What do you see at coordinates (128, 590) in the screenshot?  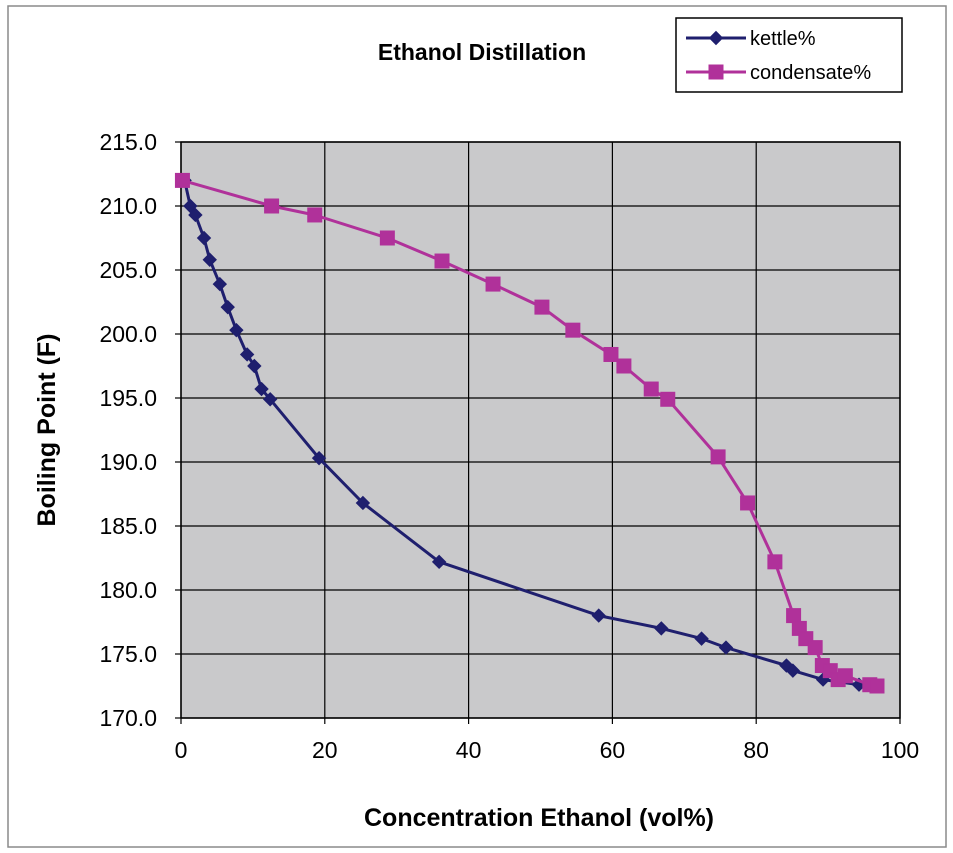 I see `y-tick-label: 180.0` at bounding box center [128, 590].